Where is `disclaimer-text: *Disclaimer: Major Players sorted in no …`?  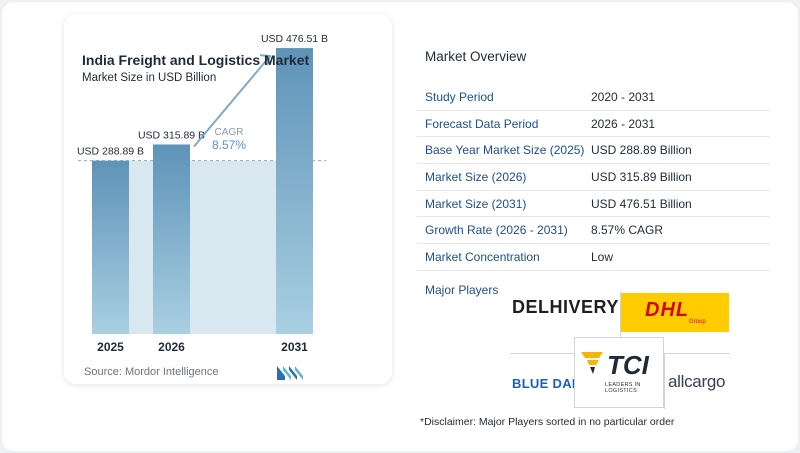 disclaimer-text: *Disclaimer: Major Players sorted in no … is located at coordinates (547, 422).